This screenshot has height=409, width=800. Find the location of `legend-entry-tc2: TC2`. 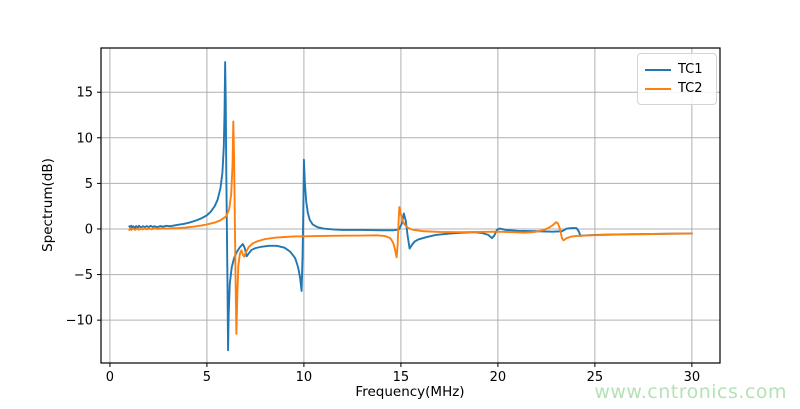

legend-entry-tc2: TC2 is located at coordinates (676, 88).